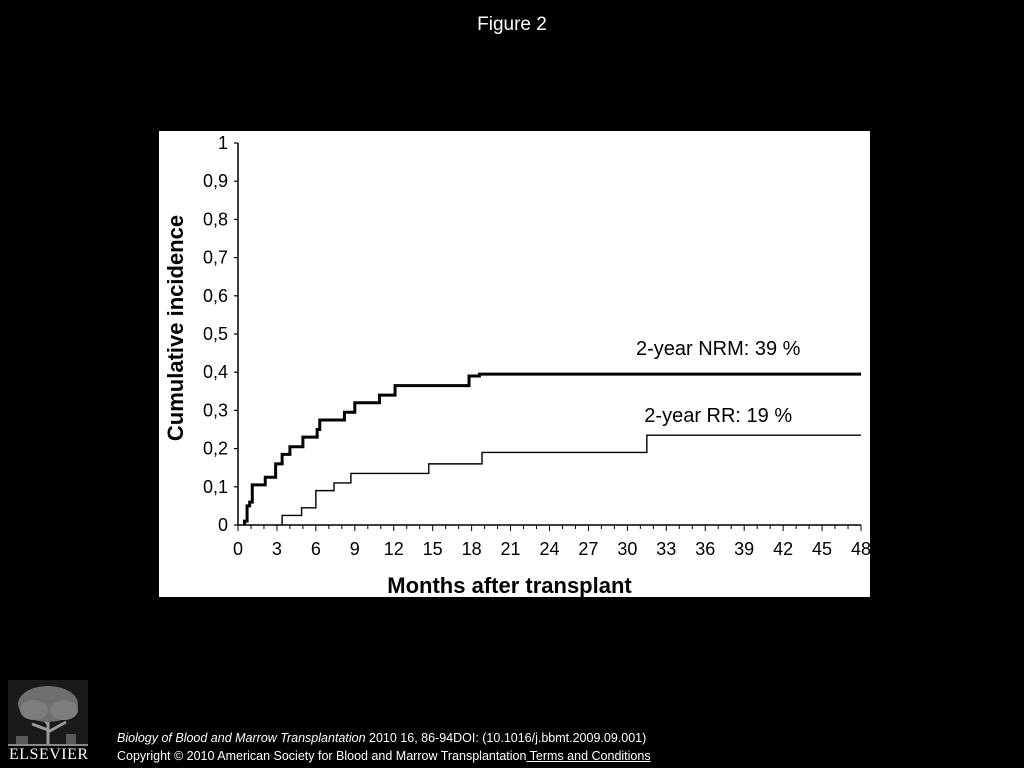 This screenshot has width=1024, height=768. I want to click on x-tick-label: 27, so click(588, 549).